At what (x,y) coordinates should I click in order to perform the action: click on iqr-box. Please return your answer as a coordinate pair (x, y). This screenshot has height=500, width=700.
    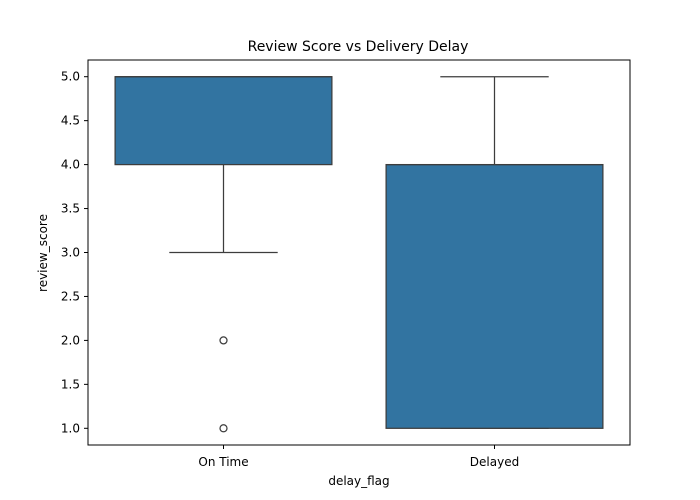
    Looking at the image, I should click on (223, 121).